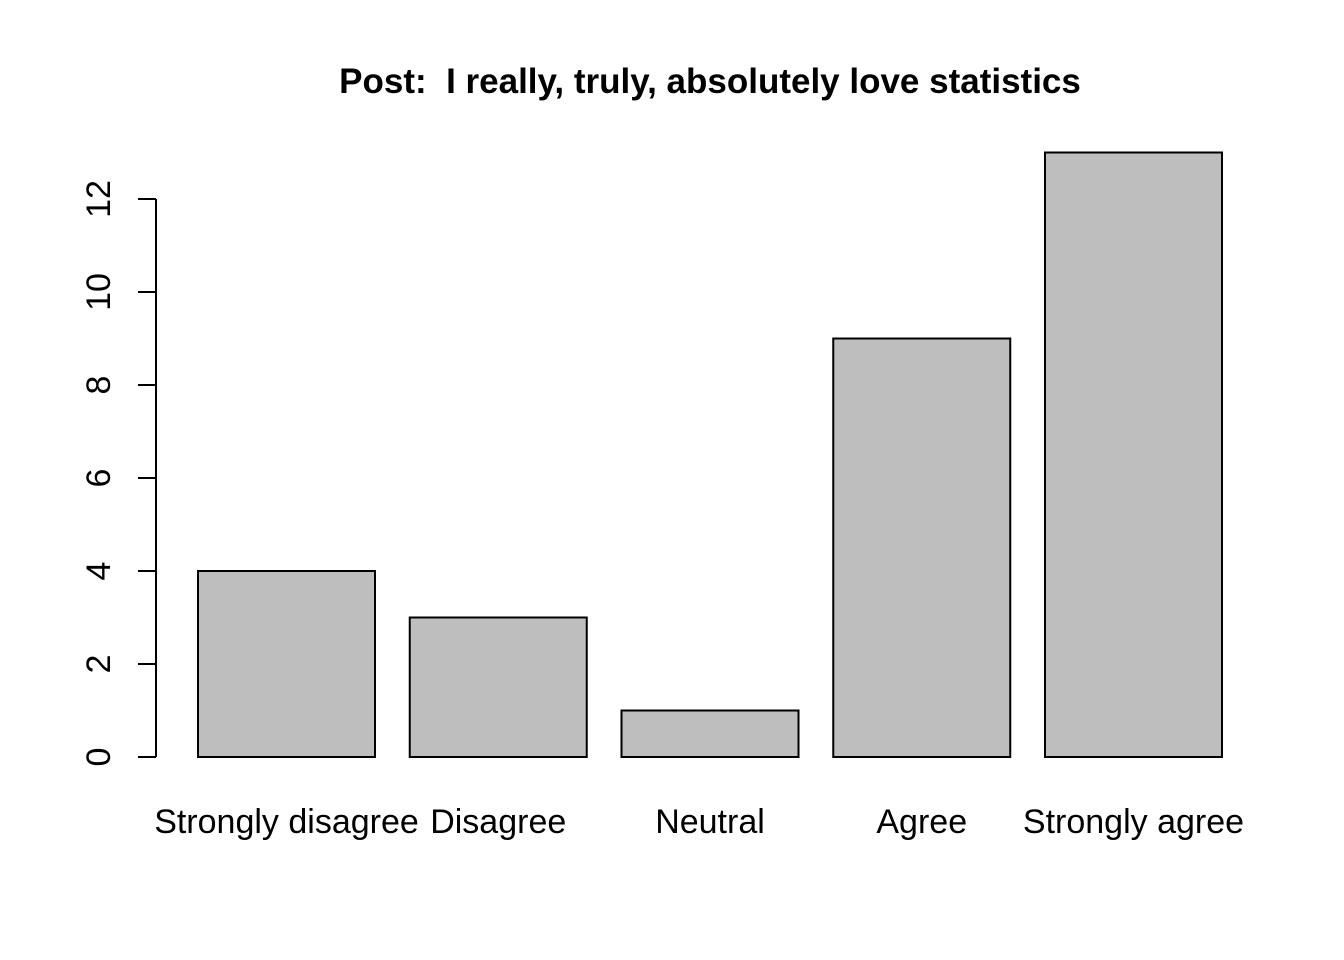 Image resolution: width=1344 pixels, height=960 pixels. Describe the element at coordinates (99, 664) in the screenshot. I see `y-tick-label: 2` at that location.